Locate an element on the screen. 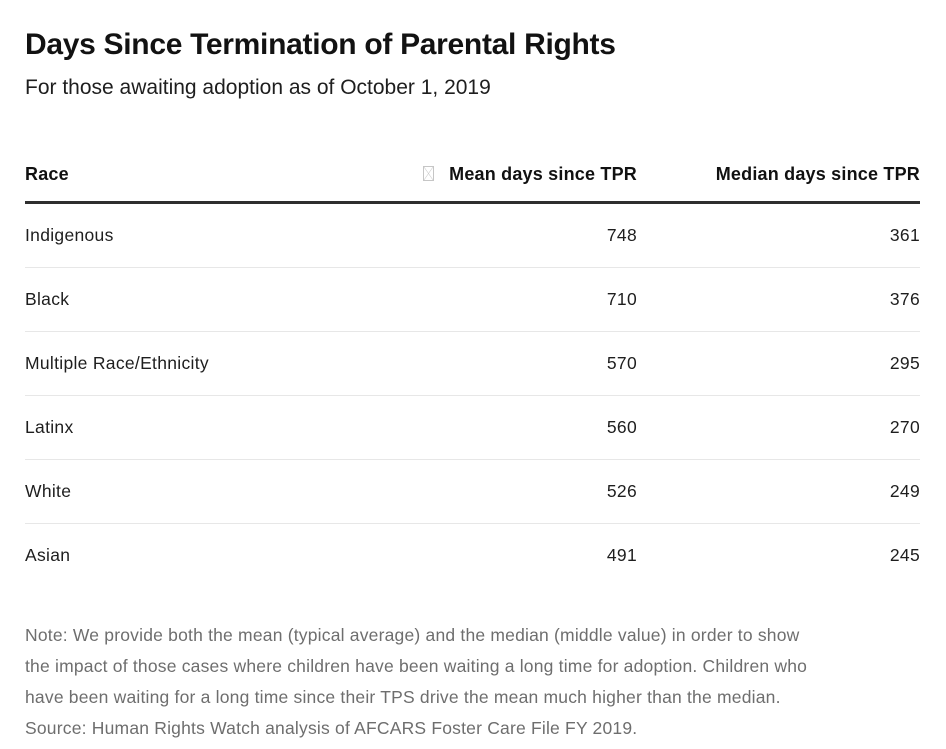 The width and height of the screenshot is (946, 749). median-cell: 361 is located at coordinates (904, 235).